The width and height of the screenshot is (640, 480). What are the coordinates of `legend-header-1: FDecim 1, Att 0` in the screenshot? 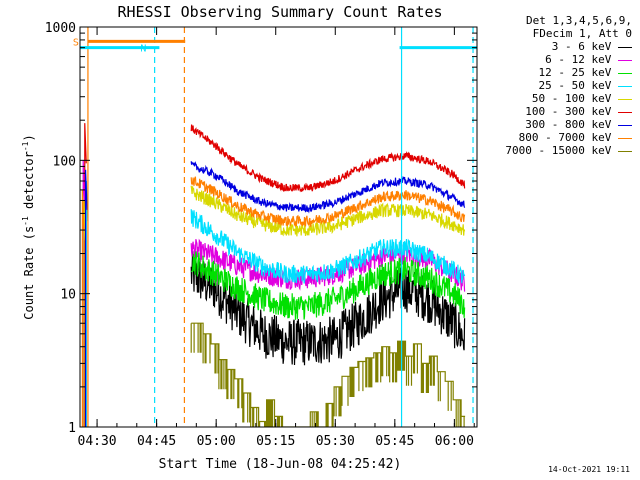 It's located at (582, 33).